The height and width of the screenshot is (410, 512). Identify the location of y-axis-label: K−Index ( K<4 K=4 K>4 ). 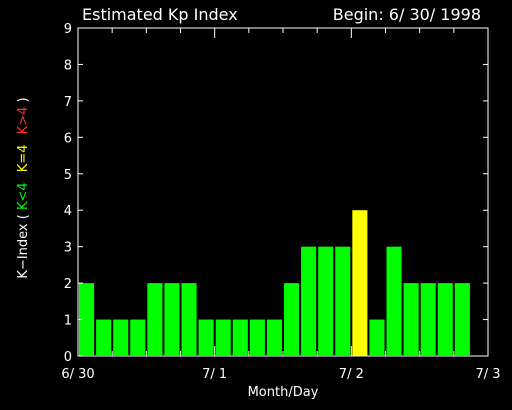
(23, 187).